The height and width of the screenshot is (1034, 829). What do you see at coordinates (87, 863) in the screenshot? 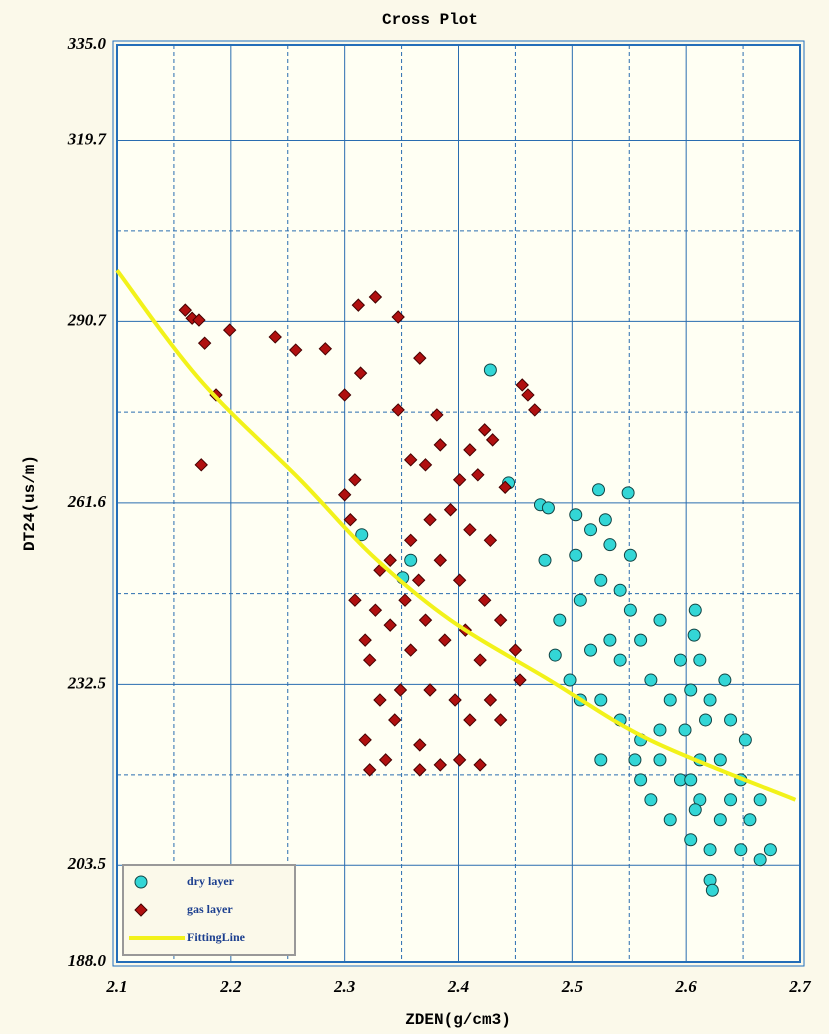
I see `y-tick-label: 203.5` at bounding box center [87, 863].